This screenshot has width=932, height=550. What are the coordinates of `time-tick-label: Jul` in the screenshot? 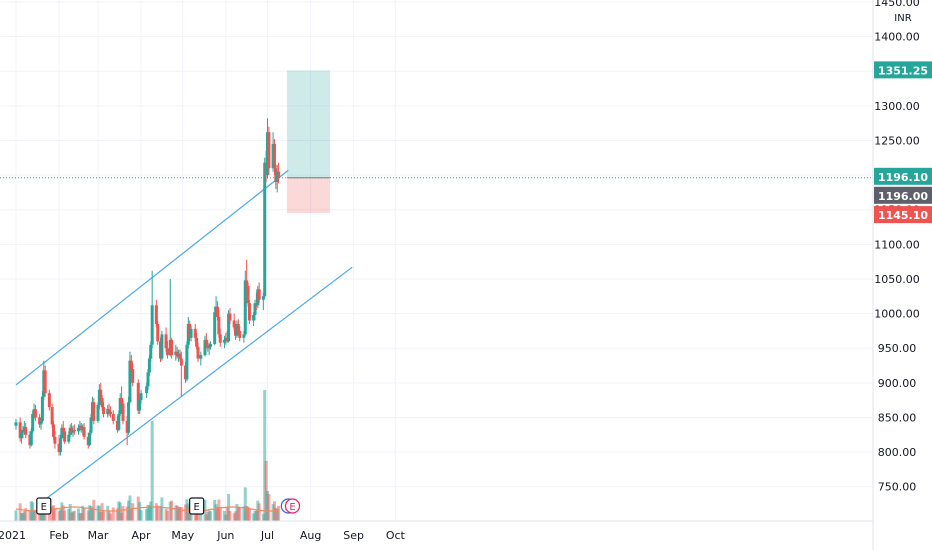 It's located at (267, 535).